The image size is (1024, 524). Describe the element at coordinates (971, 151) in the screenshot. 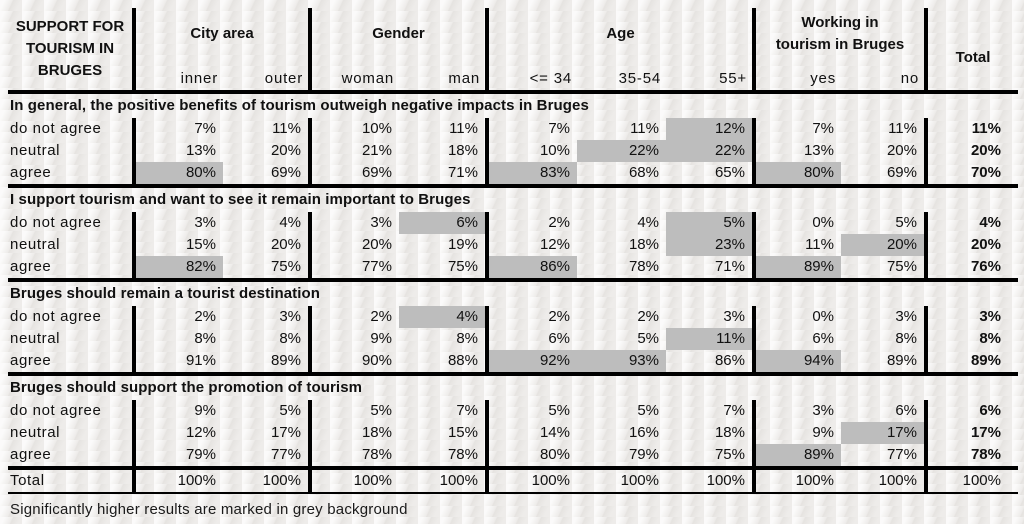

I see `total-cell: 20%` at that location.